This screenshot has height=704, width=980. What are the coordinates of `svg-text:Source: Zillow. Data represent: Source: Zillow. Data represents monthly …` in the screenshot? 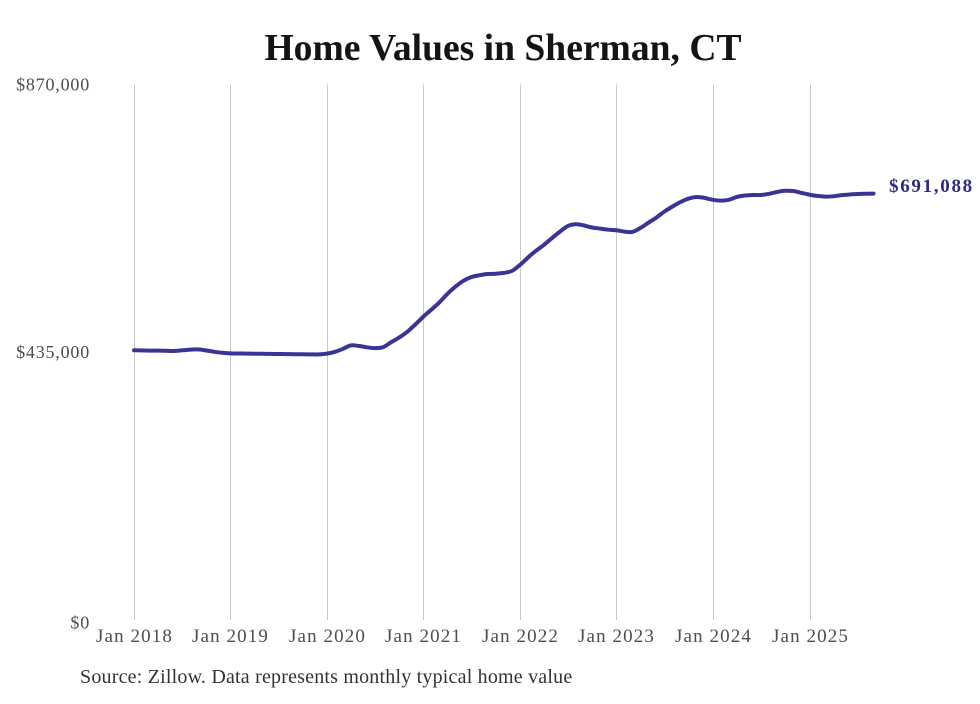 It's located at (326, 677).